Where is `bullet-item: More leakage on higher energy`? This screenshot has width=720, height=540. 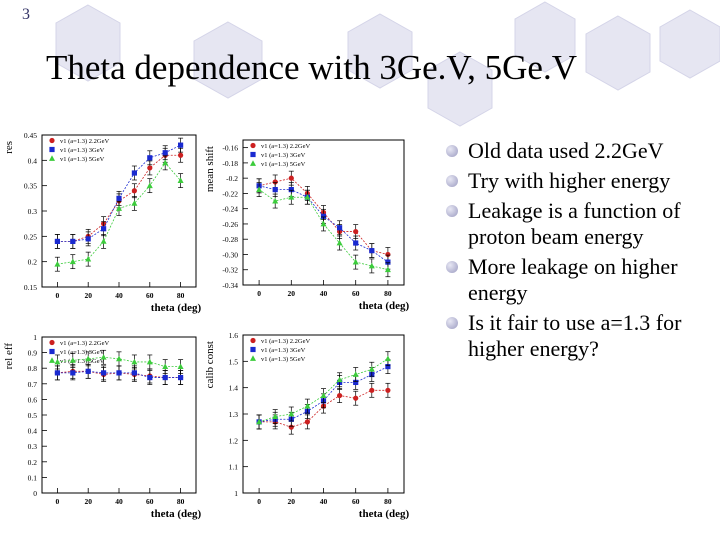 bullet-item: More leakage on higher energy is located at coordinates (581, 280).